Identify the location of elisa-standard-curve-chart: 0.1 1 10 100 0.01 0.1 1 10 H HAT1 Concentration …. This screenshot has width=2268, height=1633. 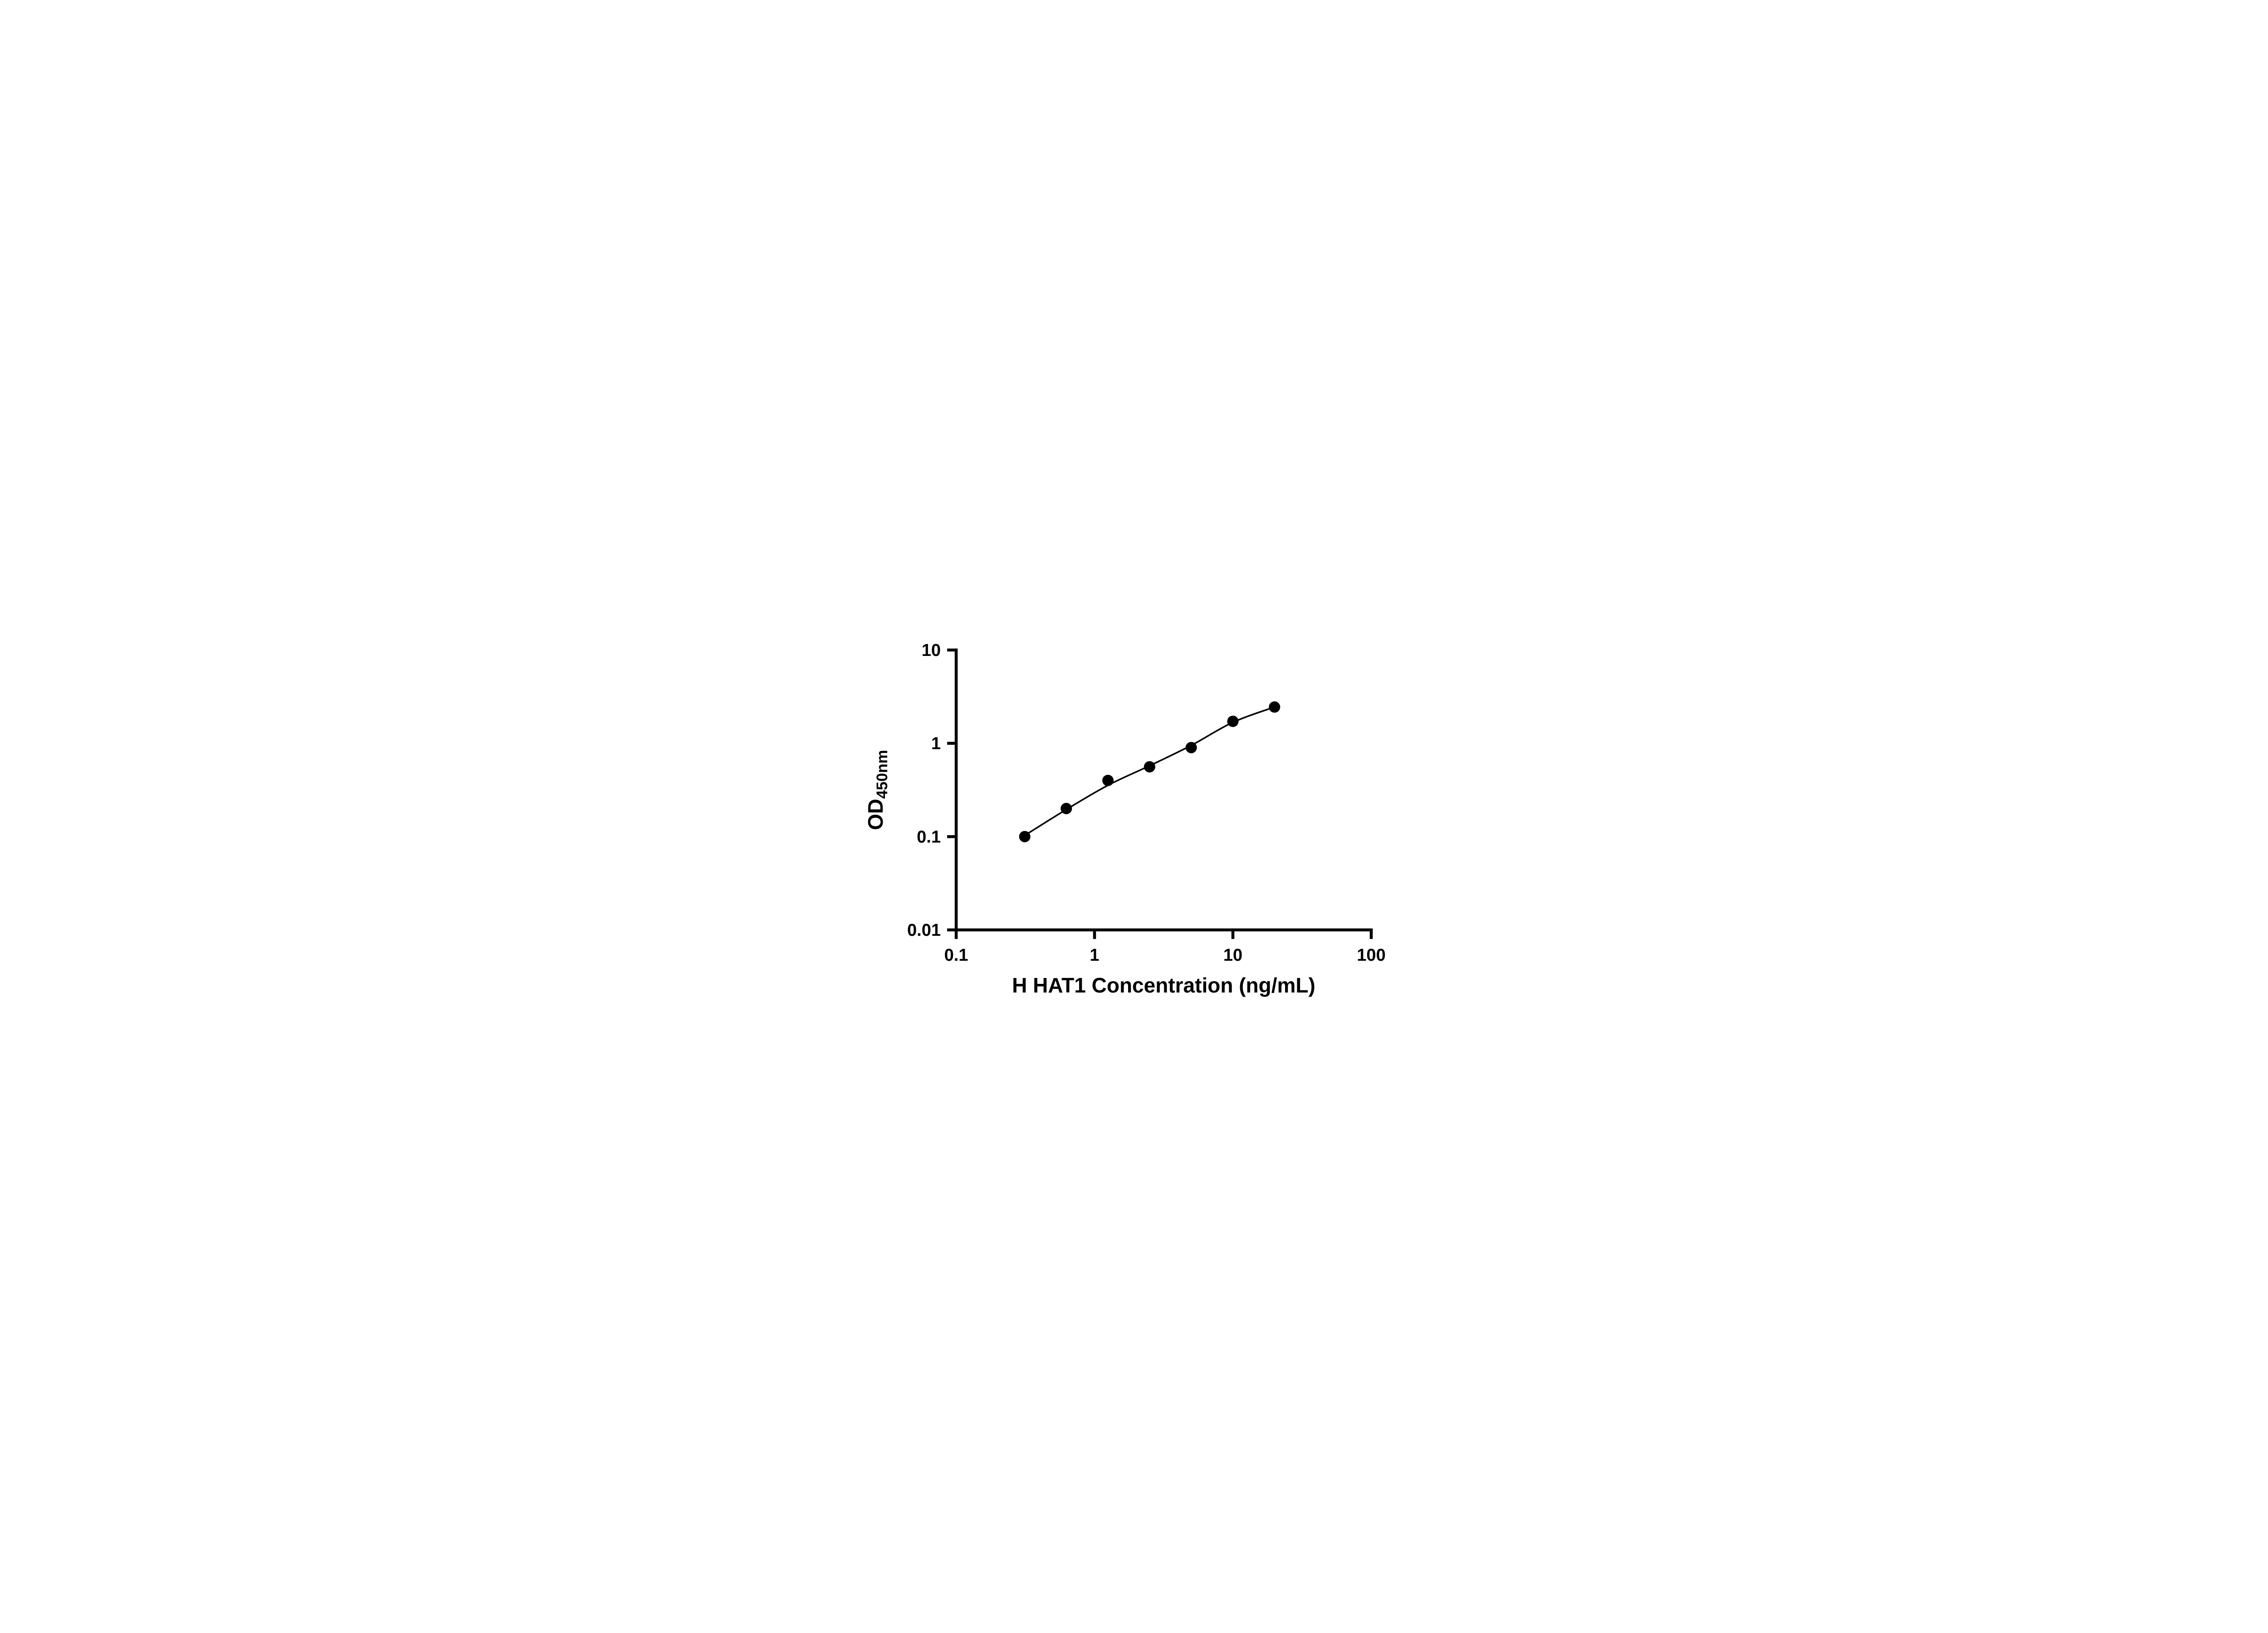
(1134, 816).